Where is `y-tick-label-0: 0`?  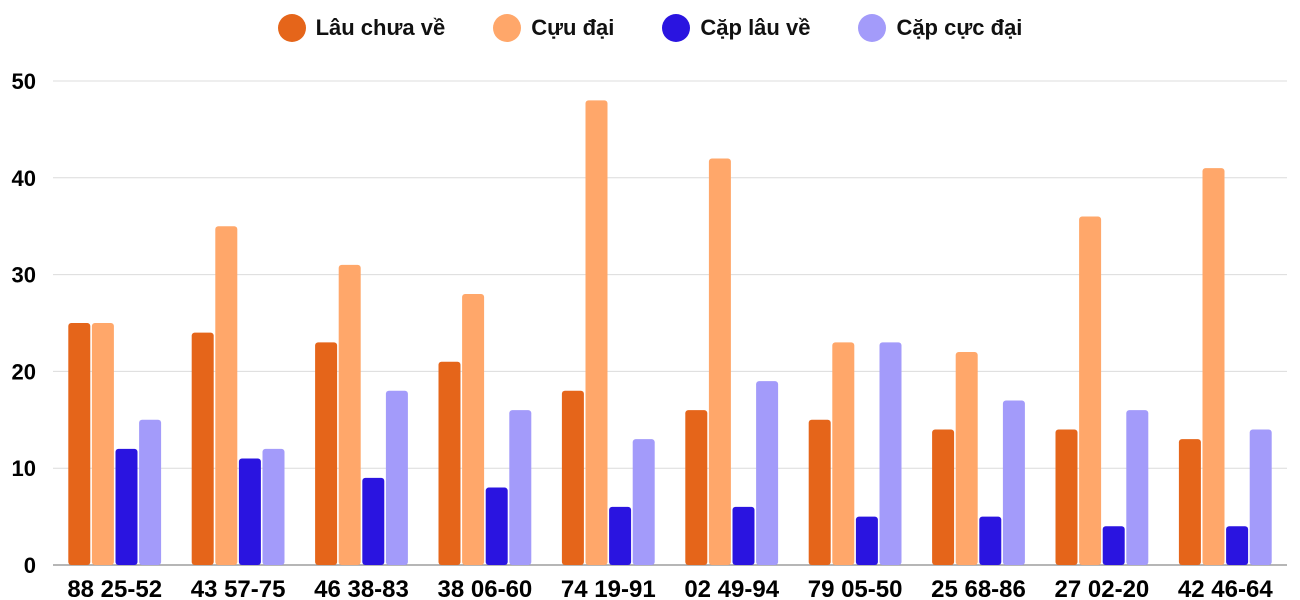 y-tick-label-0: 0 is located at coordinates (30, 565).